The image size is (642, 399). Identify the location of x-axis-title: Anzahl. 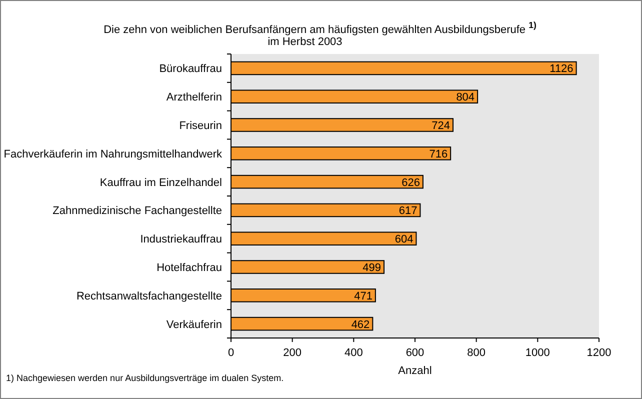
(415, 371).